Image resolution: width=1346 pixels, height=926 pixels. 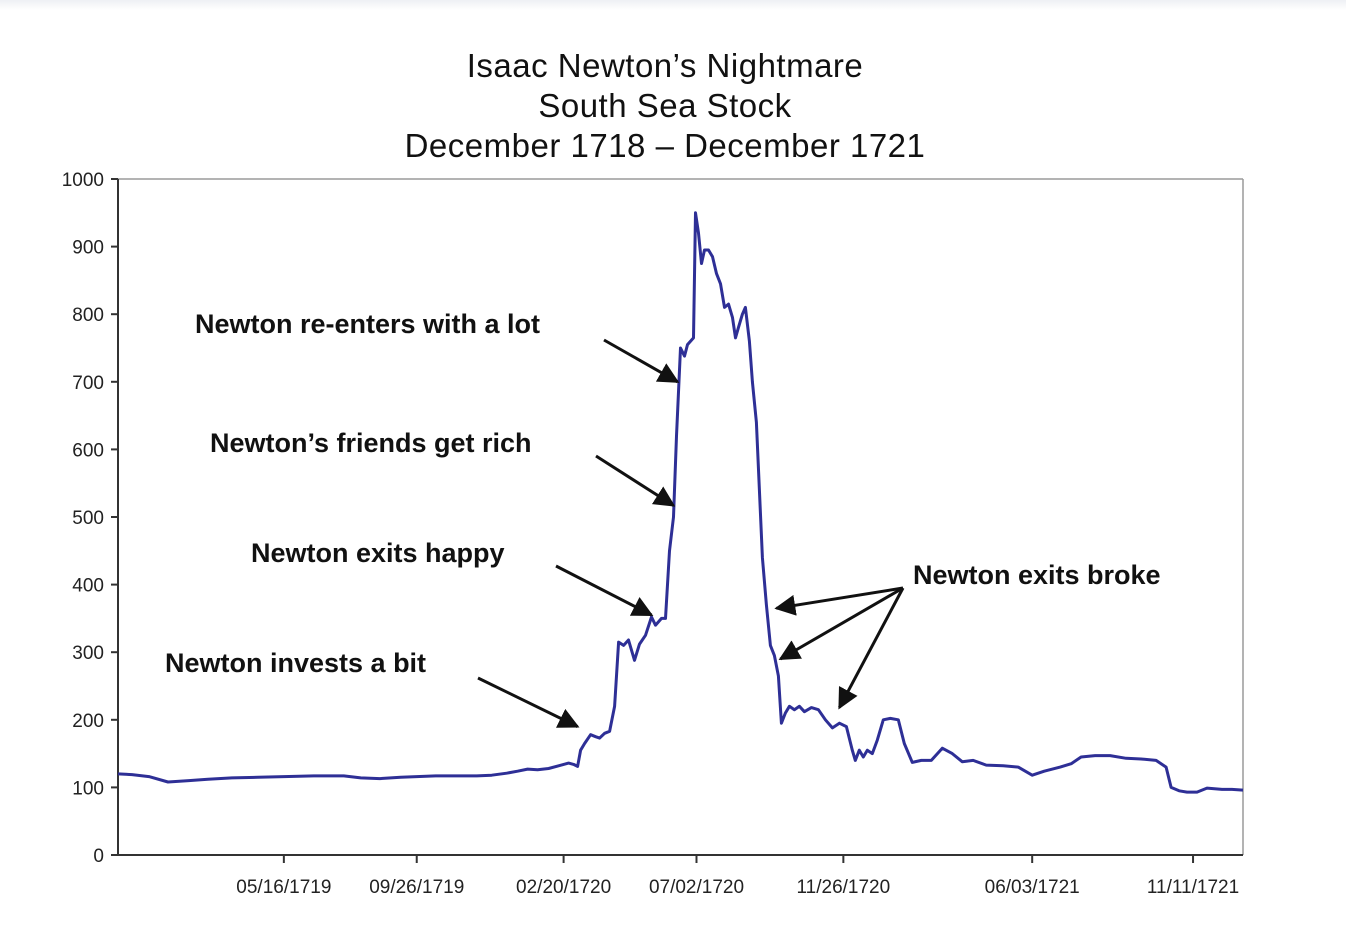 What do you see at coordinates (88, 721) in the screenshot?
I see `y-tick-label: 200` at bounding box center [88, 721].